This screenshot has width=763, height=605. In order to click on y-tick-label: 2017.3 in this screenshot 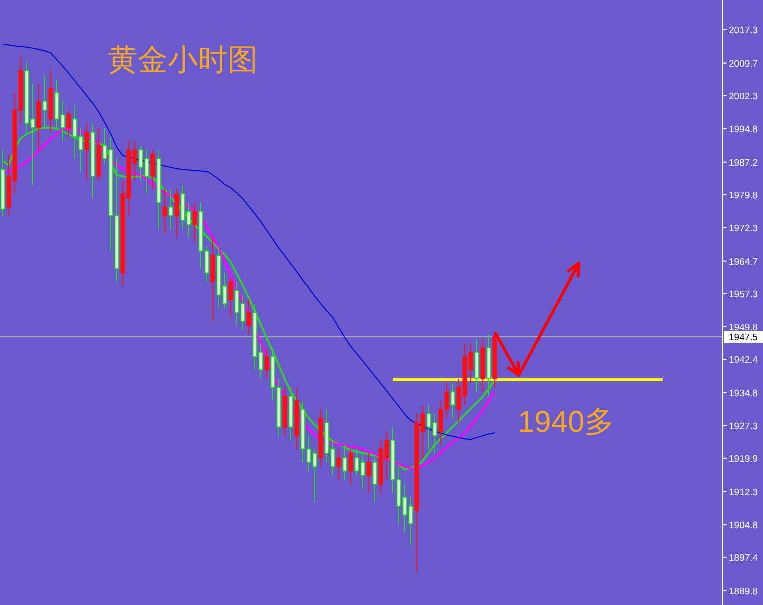, I will do `click(743, 30)`.